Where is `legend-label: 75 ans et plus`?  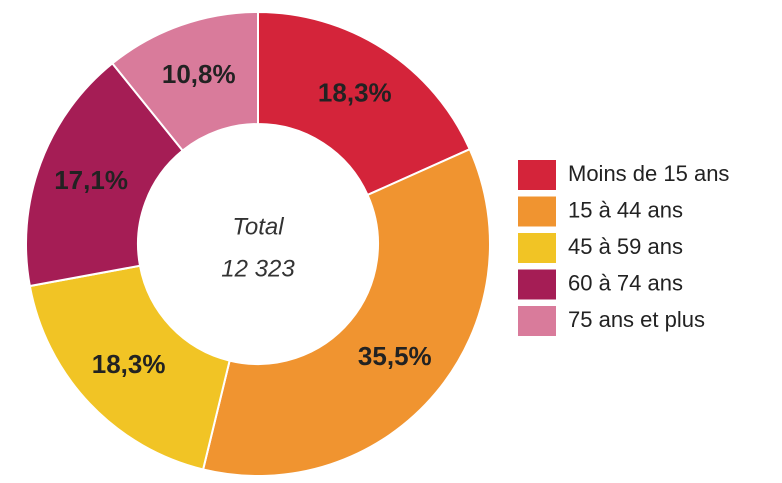
legend-label: 75 ans et plus is located at coordinates (636, 319).